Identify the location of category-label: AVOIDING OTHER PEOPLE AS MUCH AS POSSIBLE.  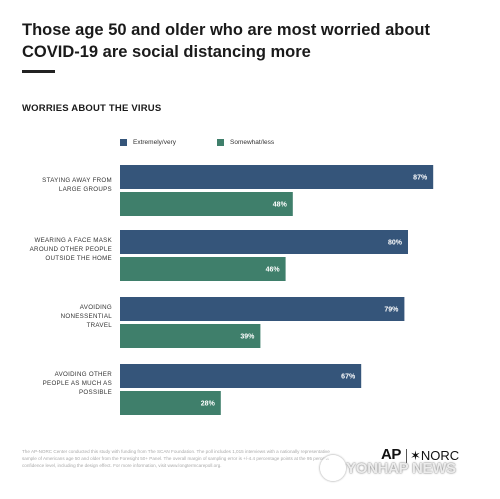
(67, 383).